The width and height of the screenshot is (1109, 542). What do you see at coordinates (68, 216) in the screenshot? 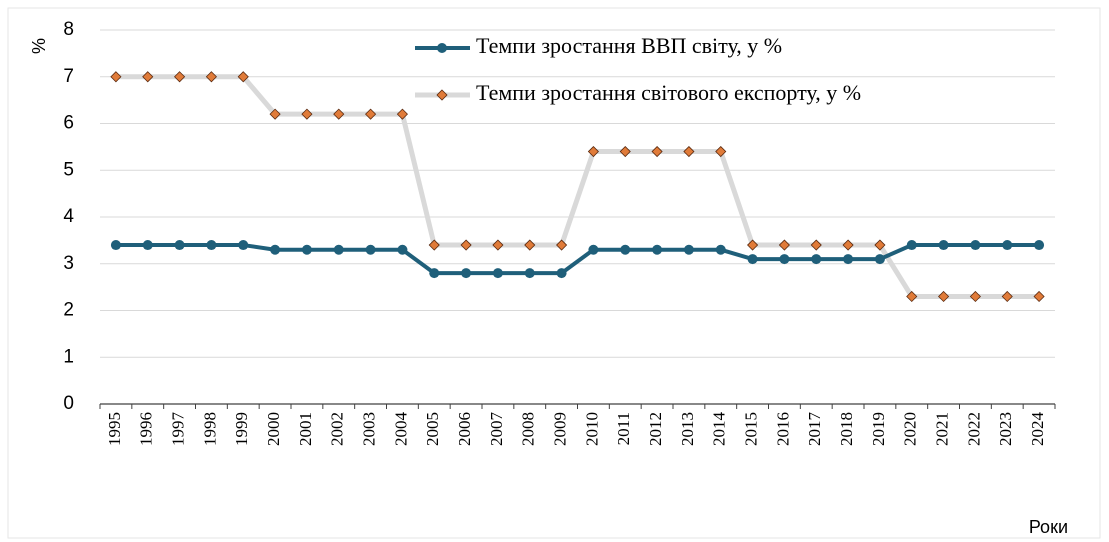
I see `y-tick-label: 4` at bounding box center [68, 216].